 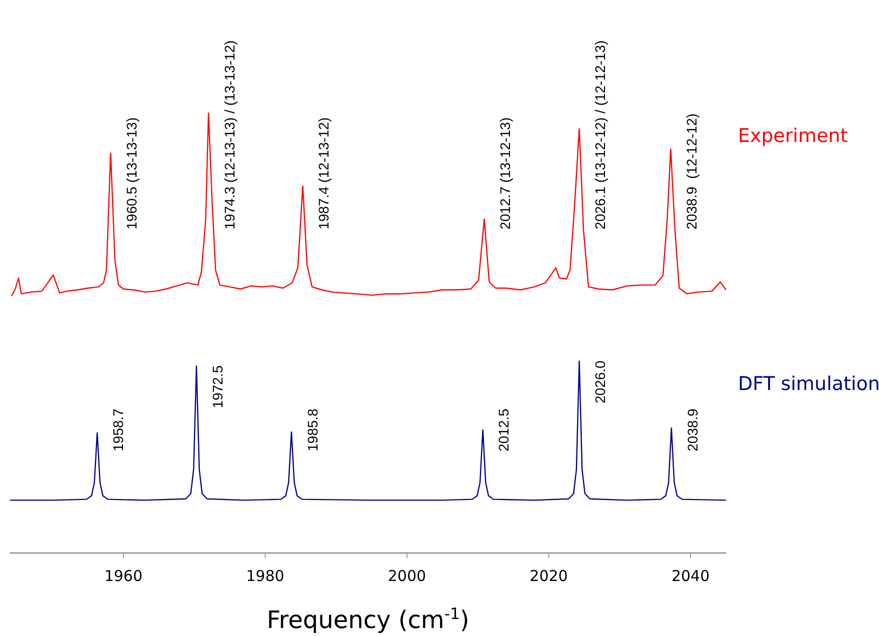 I want to click on annotation: 1972.5, so click(x=217, y=386).